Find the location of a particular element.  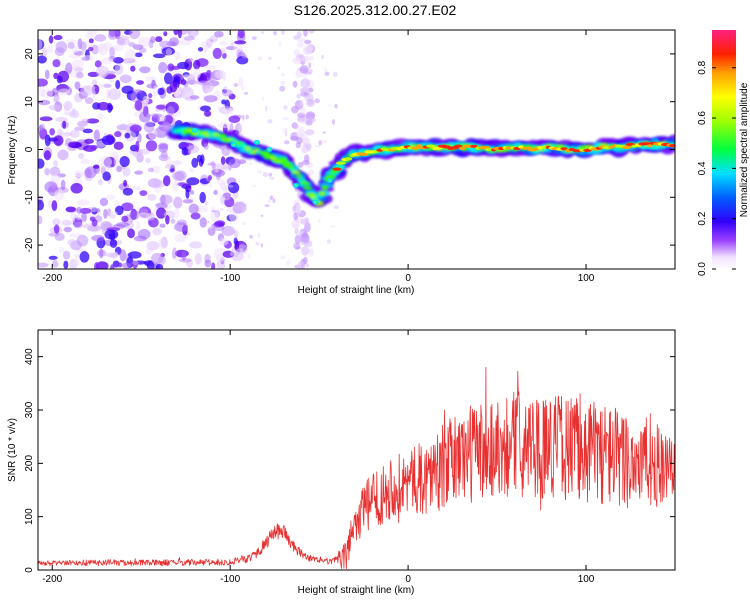

spectrogram-y-tick-label: 0 is located at coordinates (29, 149).